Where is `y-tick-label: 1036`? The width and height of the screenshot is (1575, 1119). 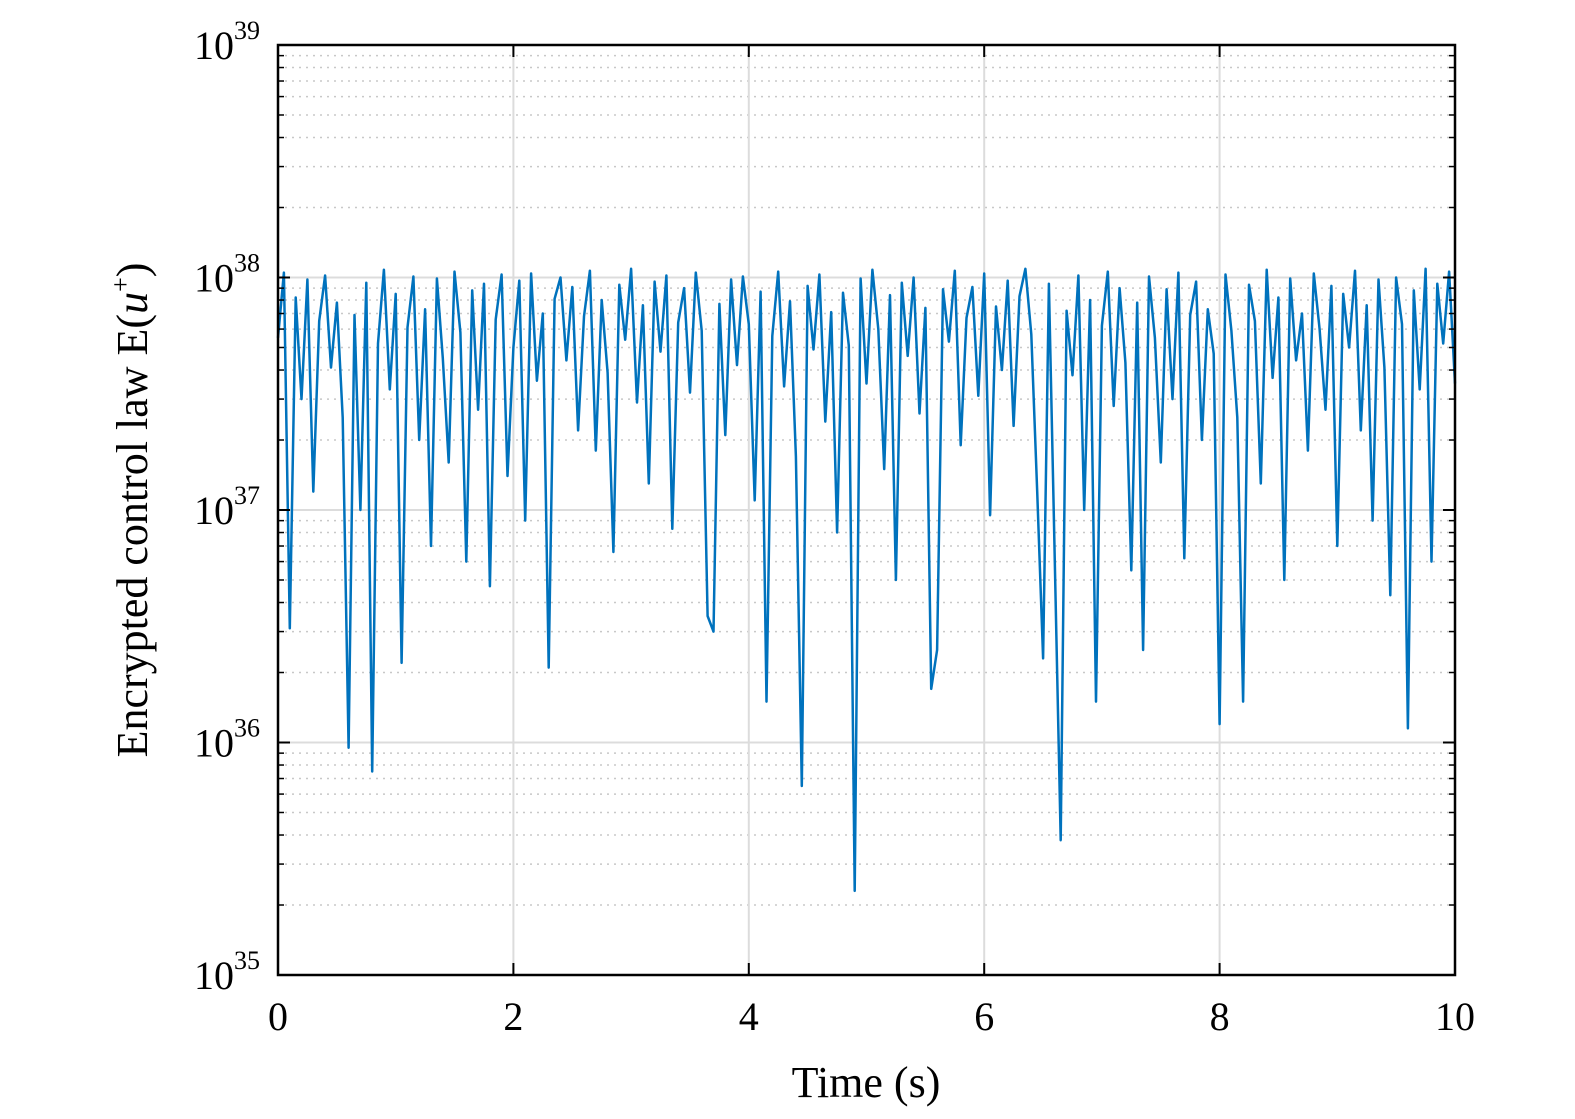
y-tick-label: 1036 is located at coordinates (227, 740).